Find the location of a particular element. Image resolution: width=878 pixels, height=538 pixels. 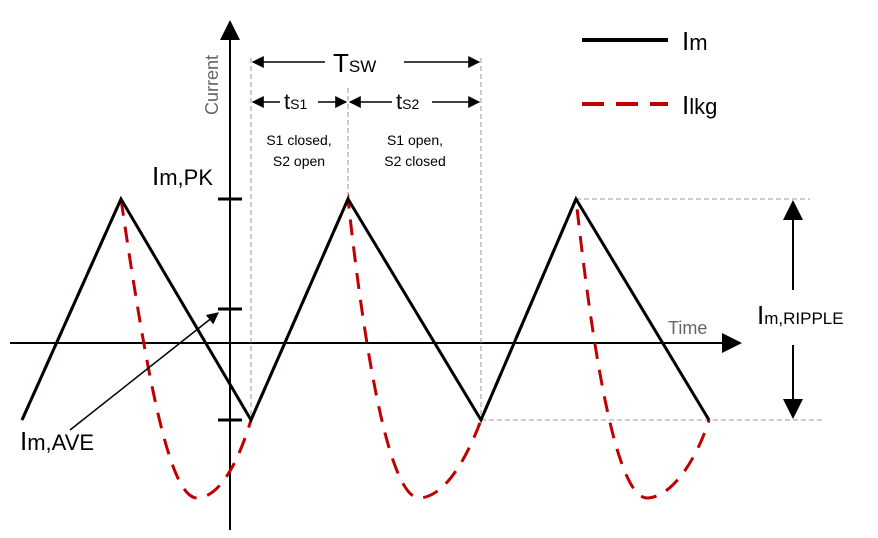

legend-label-magnetizing: Im is located at coordinates (695, 41).